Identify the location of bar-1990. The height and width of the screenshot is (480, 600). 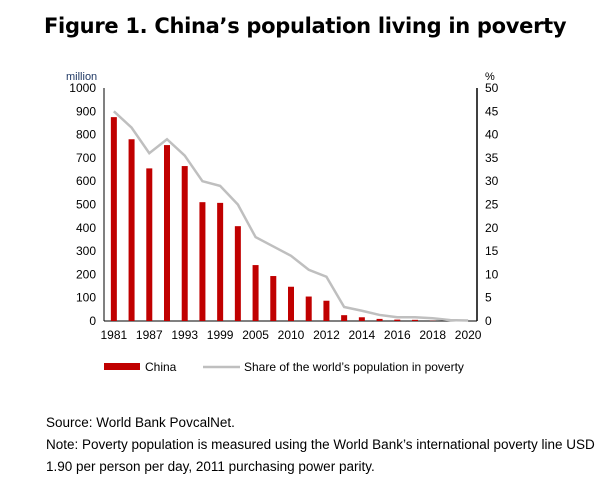
(167, 233).